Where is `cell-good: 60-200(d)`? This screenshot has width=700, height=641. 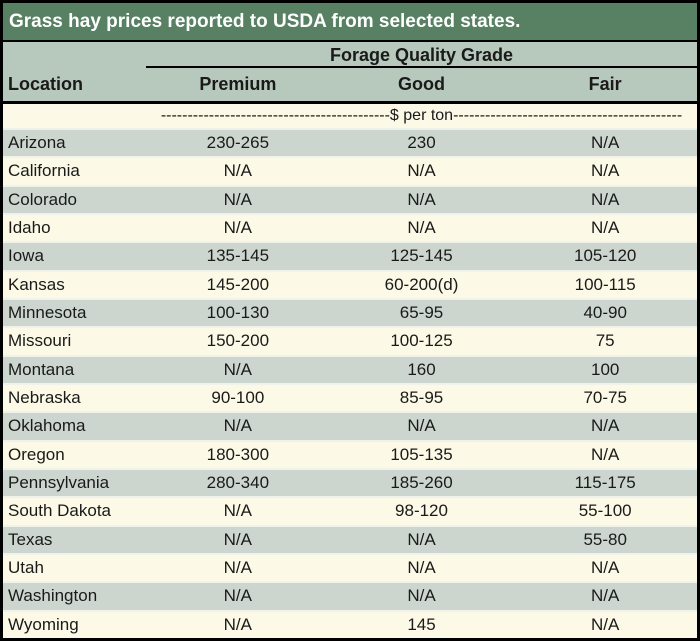
cell-good: 60-200(d) is located at coordinates (421, 284).